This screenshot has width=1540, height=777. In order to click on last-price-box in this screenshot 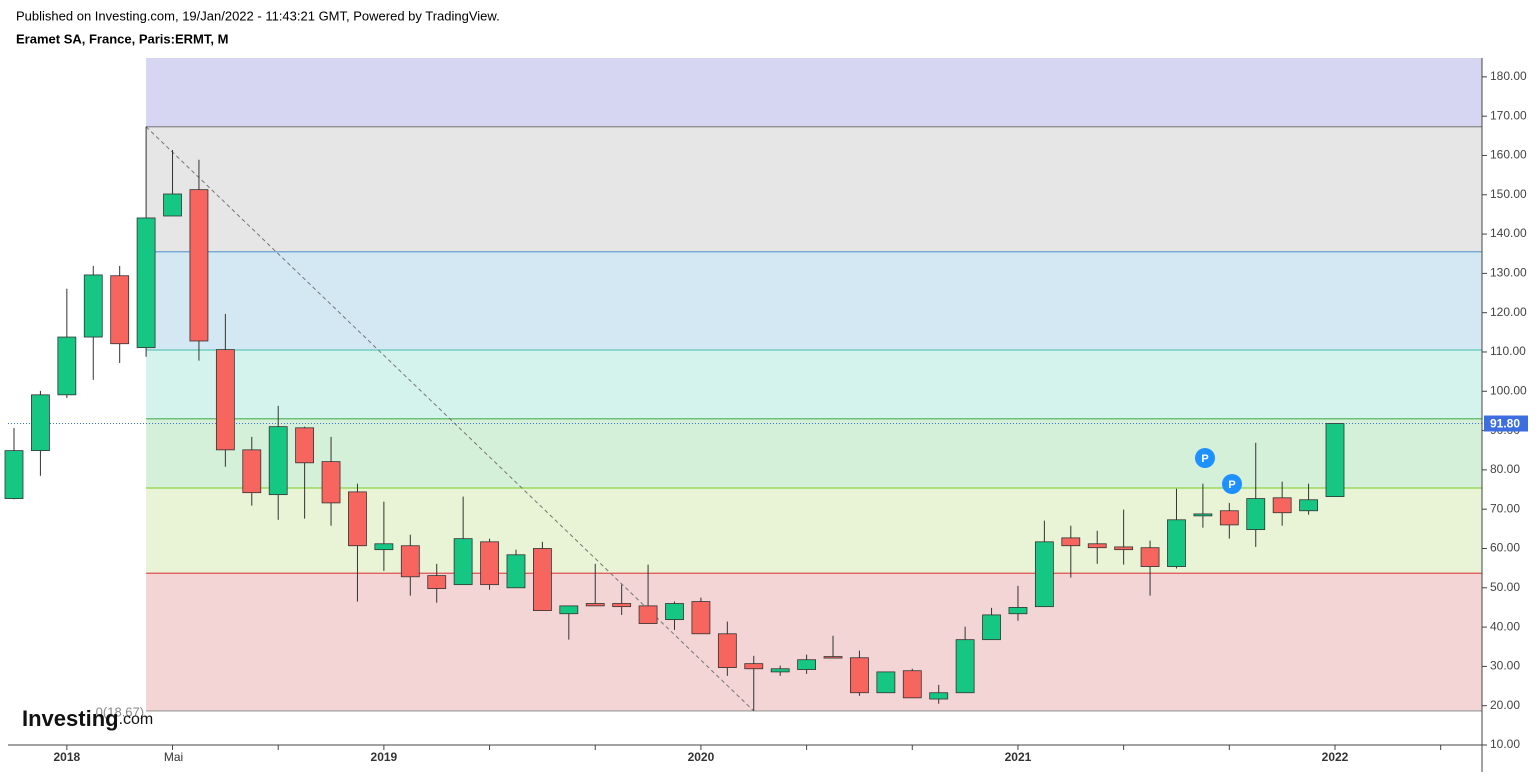, I will do `click(1506, 423)`.